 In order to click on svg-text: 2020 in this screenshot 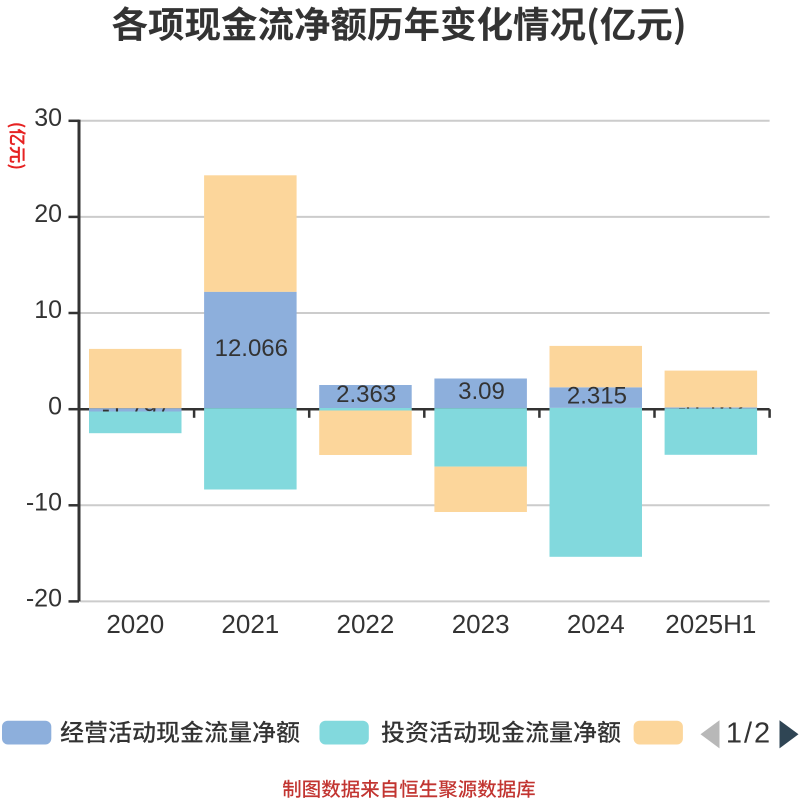, I will do `click(135, 624)`.